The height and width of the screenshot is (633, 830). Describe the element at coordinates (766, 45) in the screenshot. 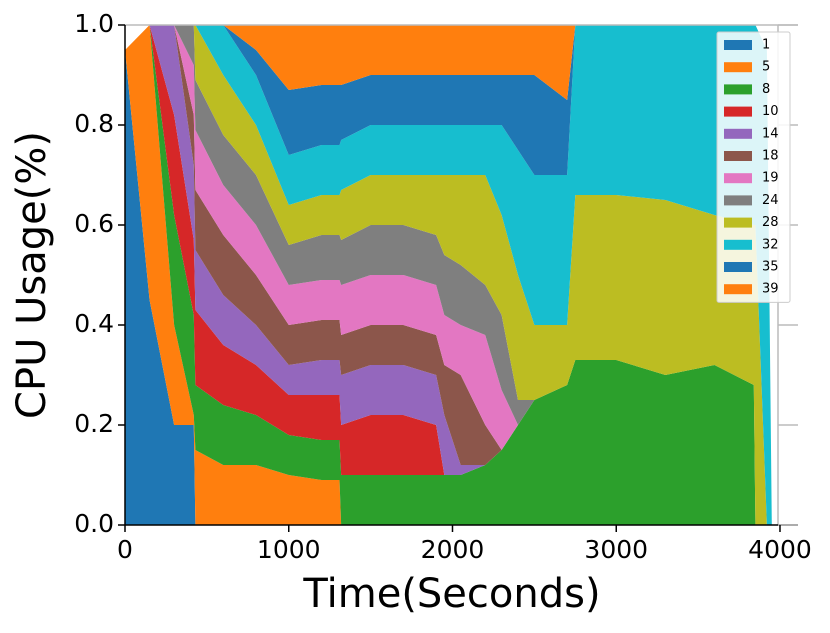

I see `legend-label: 1` at that location.